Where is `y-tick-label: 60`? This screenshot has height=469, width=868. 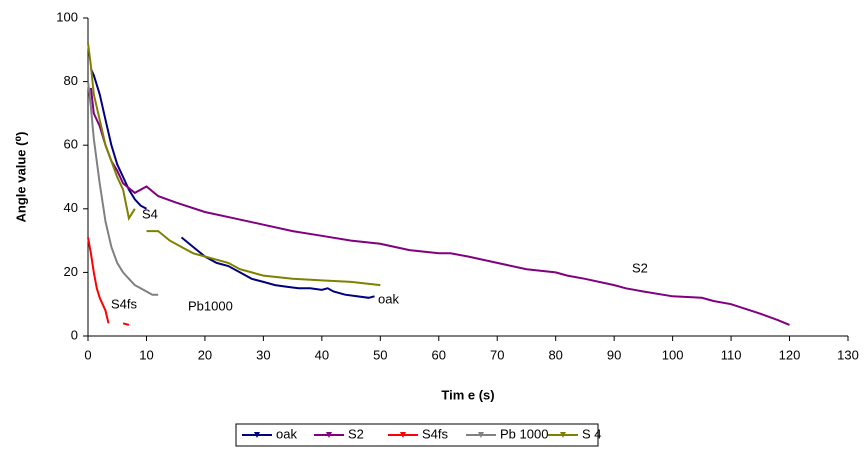 y-tick-label: 60 is located at coordinates (71, 144).